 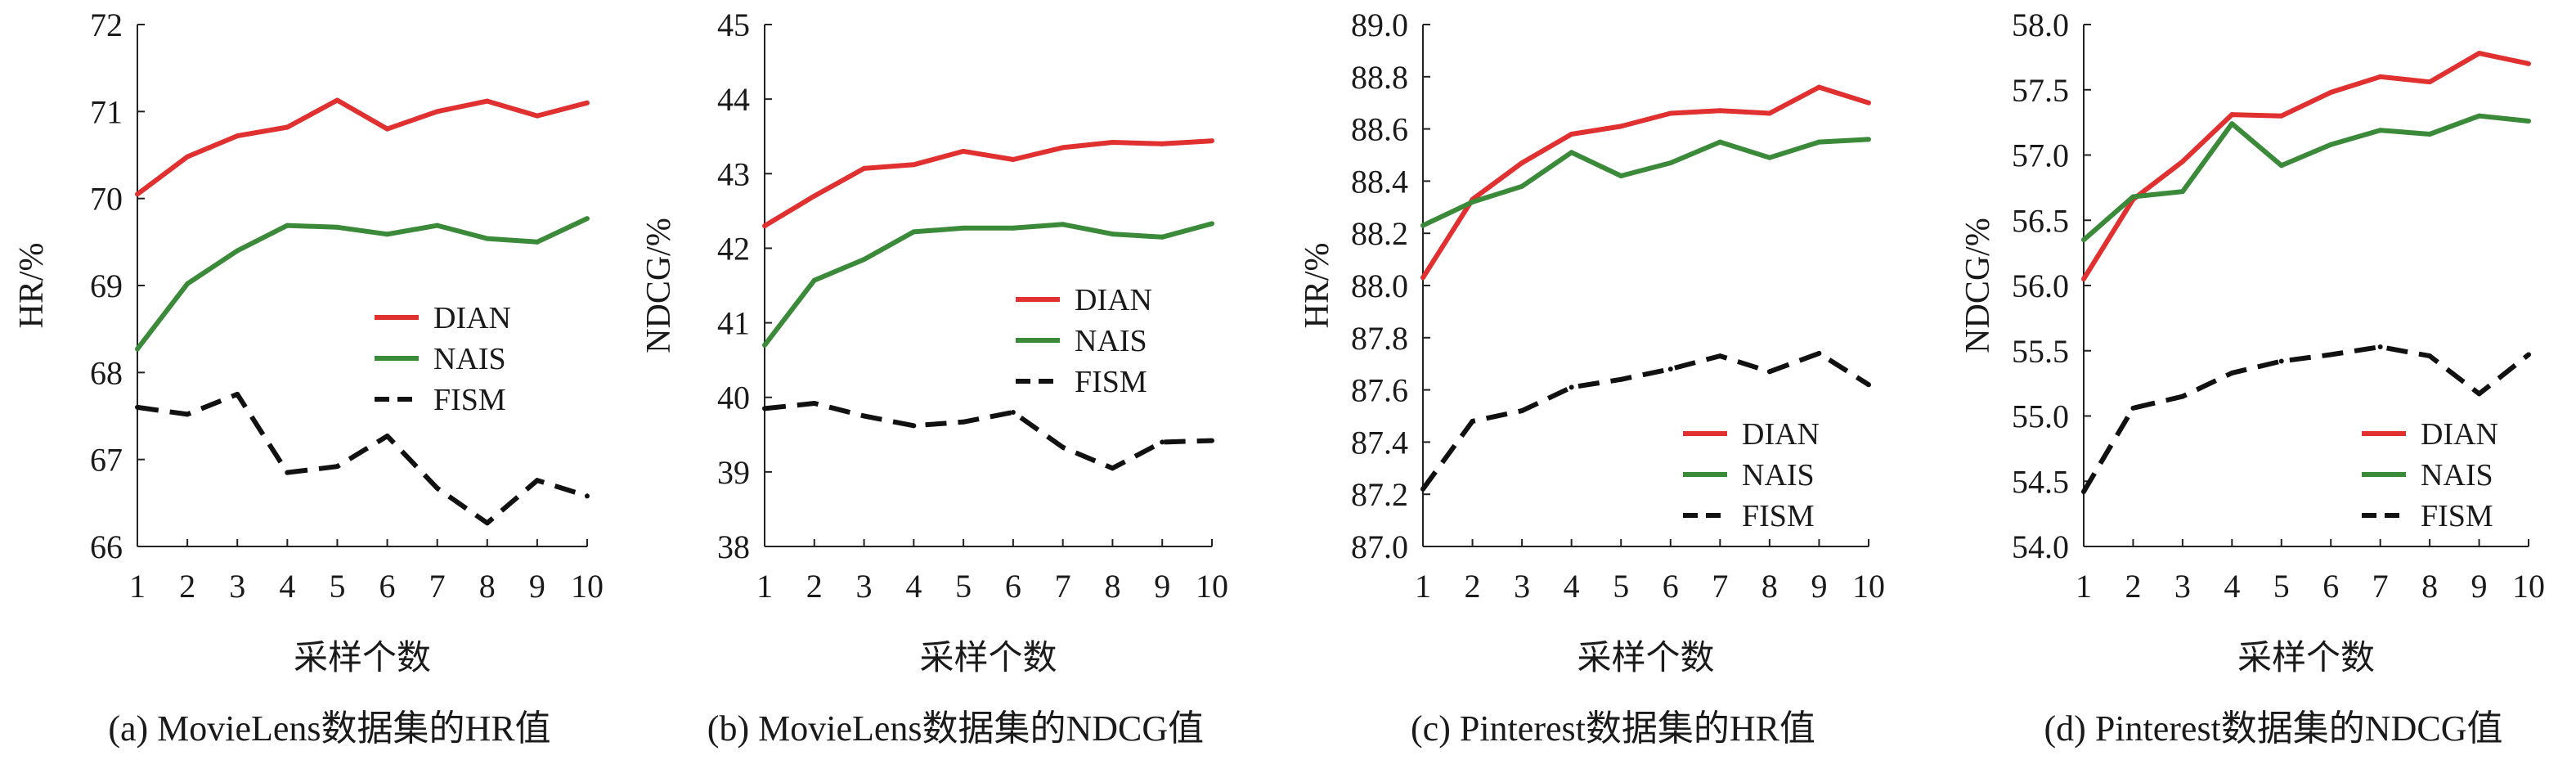 What do you see at coordinates (1379, 390) in the screenshot?
I see `y-tick-label: 87.6` at bounding box center [1379, 390].